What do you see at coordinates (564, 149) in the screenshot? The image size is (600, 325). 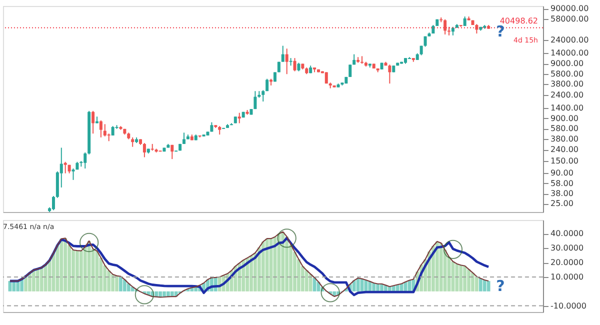 I see `y-tick-label: 240.00` at bounding box center [564, 149].